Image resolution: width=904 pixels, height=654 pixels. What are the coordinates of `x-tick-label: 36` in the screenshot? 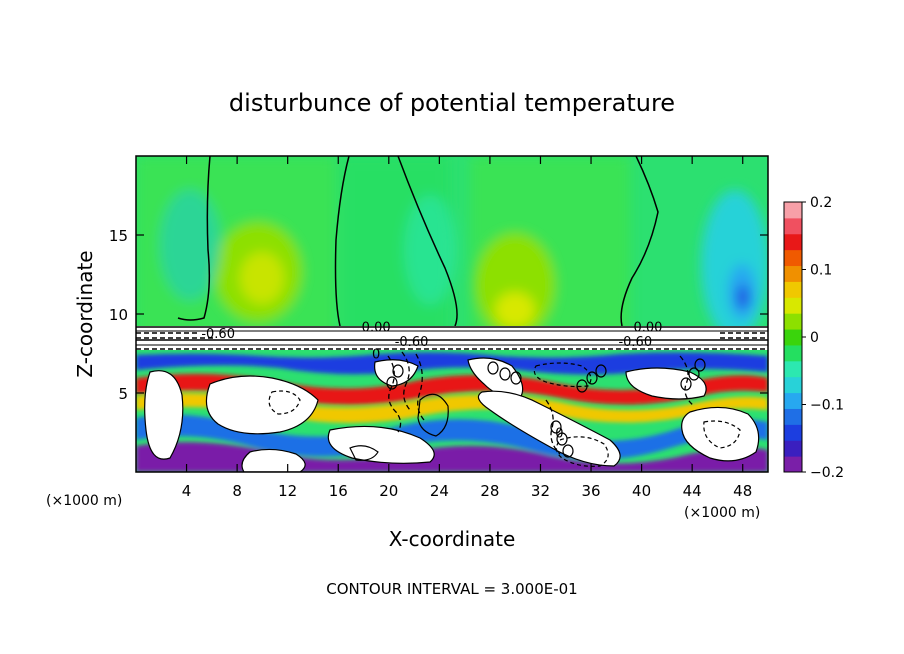 It's located at (590, 491).